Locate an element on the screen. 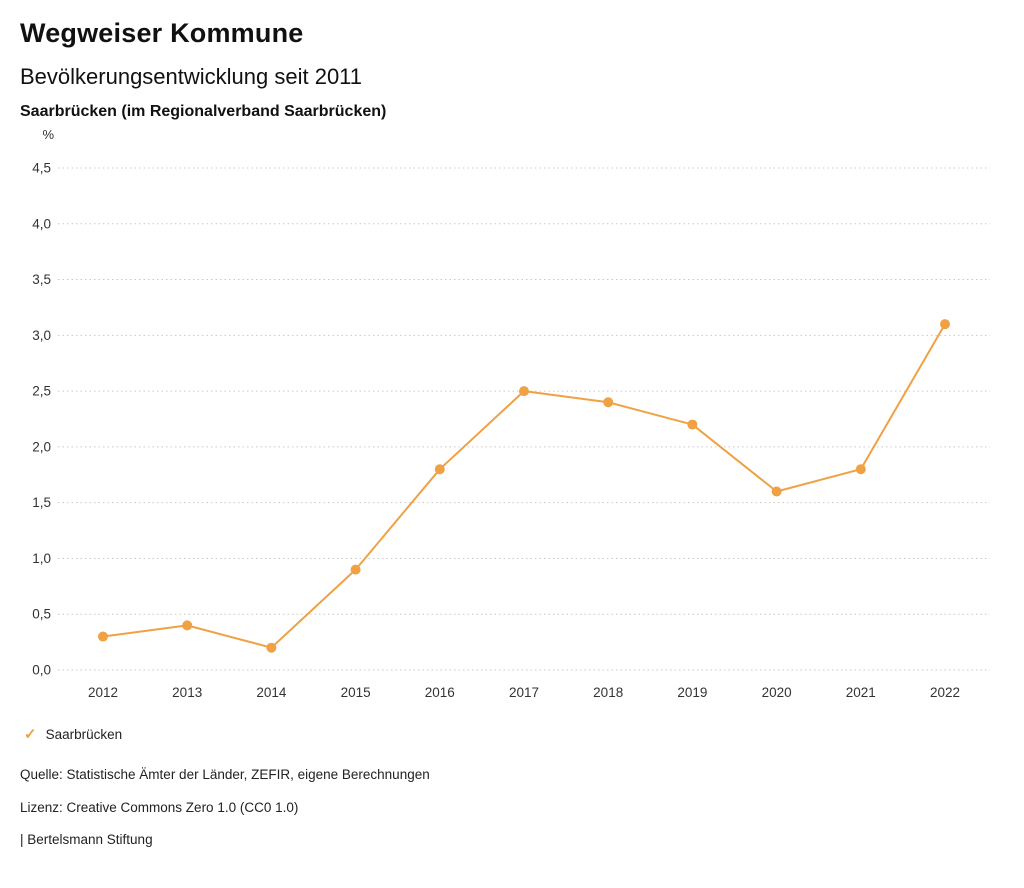  y-tick-label: 1,5 is located at coordinates (41, 502).